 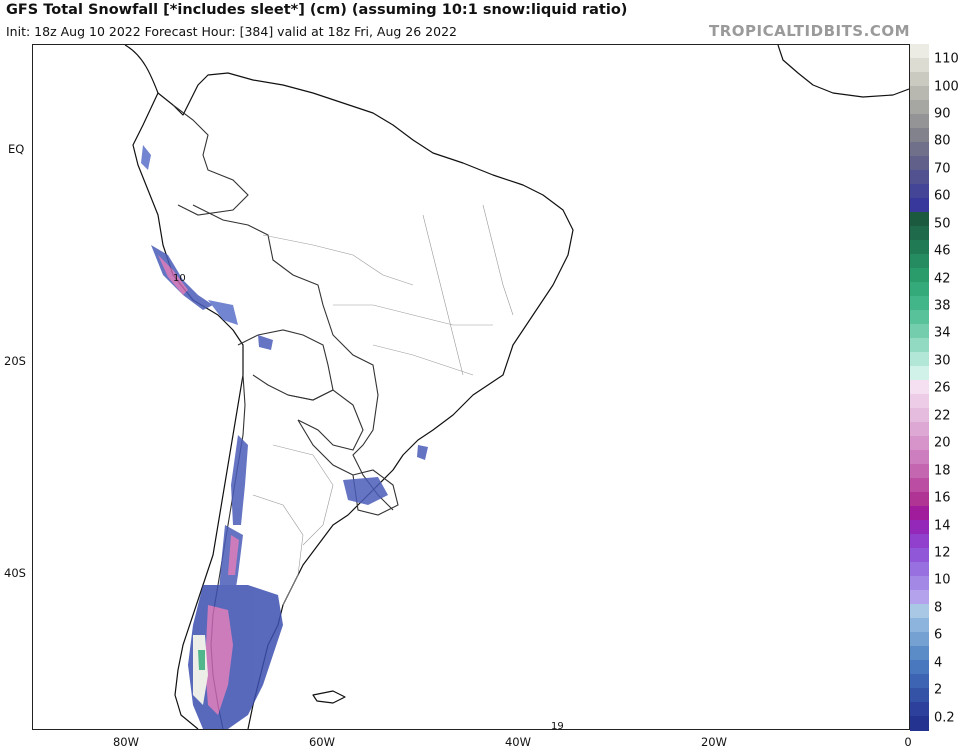 I want to click on west-coastline, so click(x=188, y=410).